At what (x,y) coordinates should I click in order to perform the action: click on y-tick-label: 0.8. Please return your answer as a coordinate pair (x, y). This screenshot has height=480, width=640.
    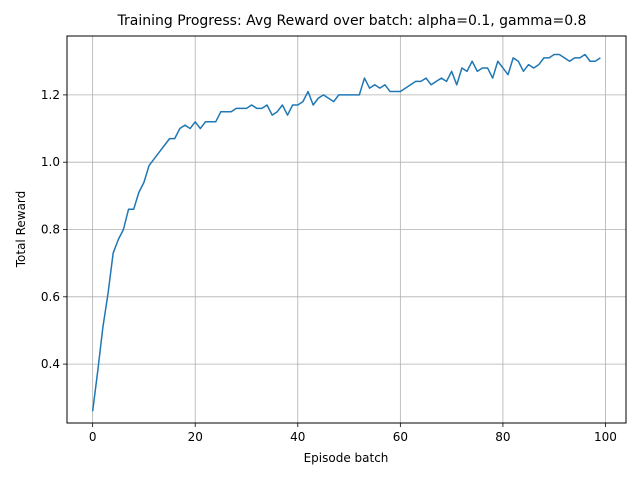
    Looking at the image, I should click on (50, 230).